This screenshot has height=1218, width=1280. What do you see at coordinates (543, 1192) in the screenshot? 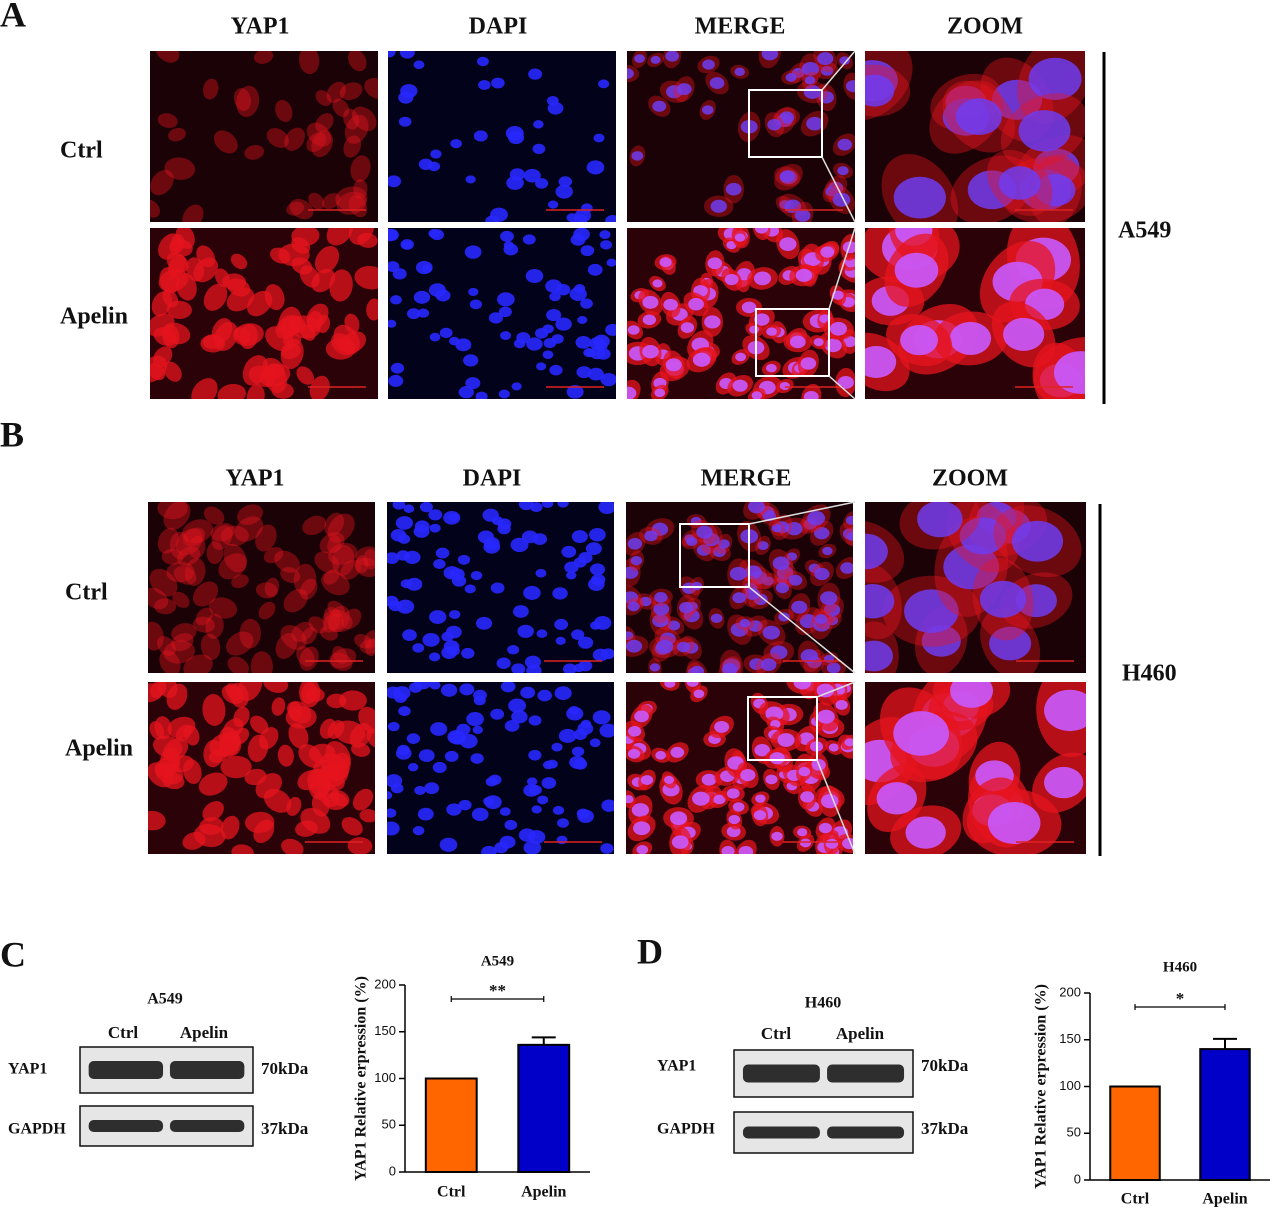
I see `x-tick-label: Apelin` at bounding box center [543, 1192].